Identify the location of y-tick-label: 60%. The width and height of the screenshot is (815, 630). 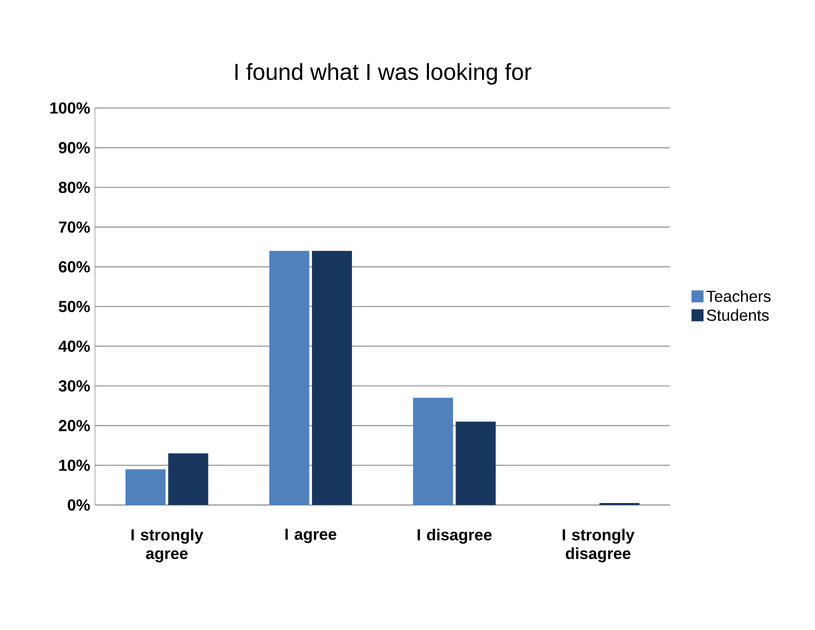
(74, 266).